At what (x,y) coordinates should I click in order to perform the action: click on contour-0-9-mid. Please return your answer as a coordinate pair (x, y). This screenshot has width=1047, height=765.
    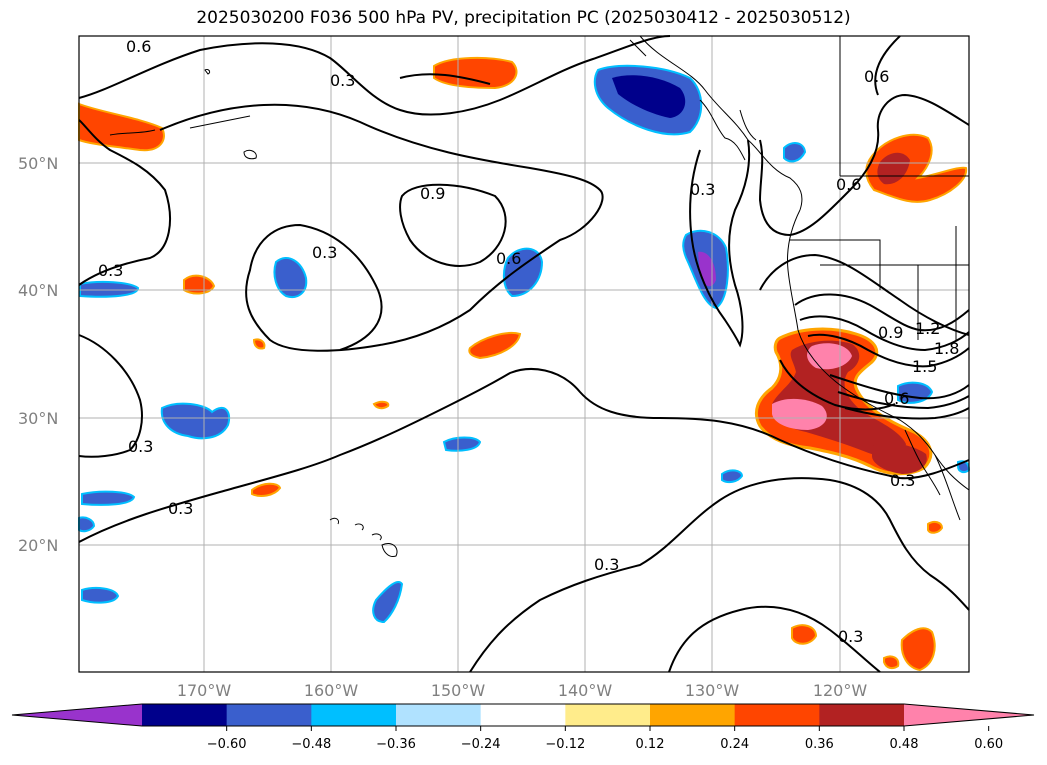
    Looking at the image, I should click on (453, 225).